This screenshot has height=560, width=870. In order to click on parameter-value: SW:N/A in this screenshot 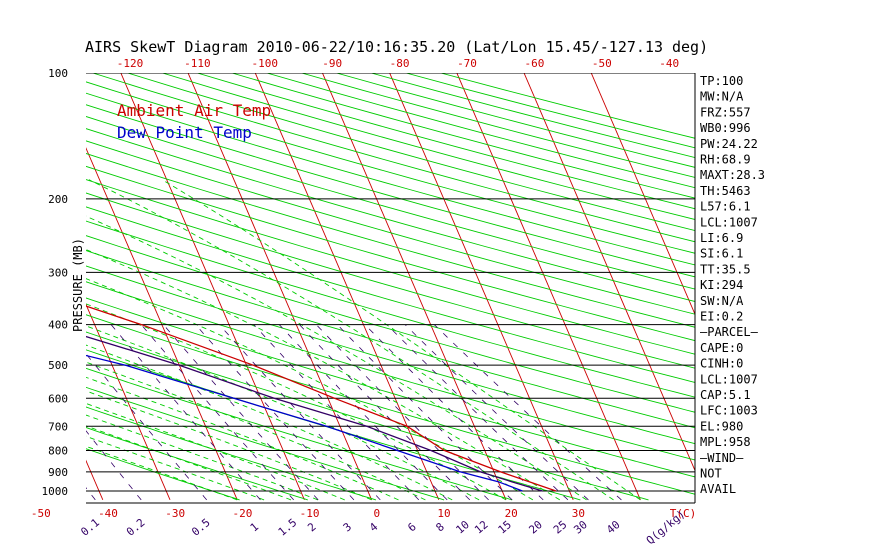, I will do `click(722, 301)`.